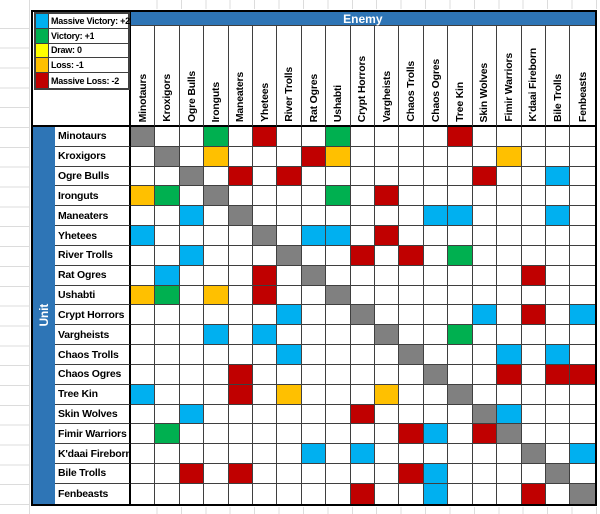 The width and height of the screenshot is (600, 514). I want to click on column-header: Ironguts, so click(216, 76).